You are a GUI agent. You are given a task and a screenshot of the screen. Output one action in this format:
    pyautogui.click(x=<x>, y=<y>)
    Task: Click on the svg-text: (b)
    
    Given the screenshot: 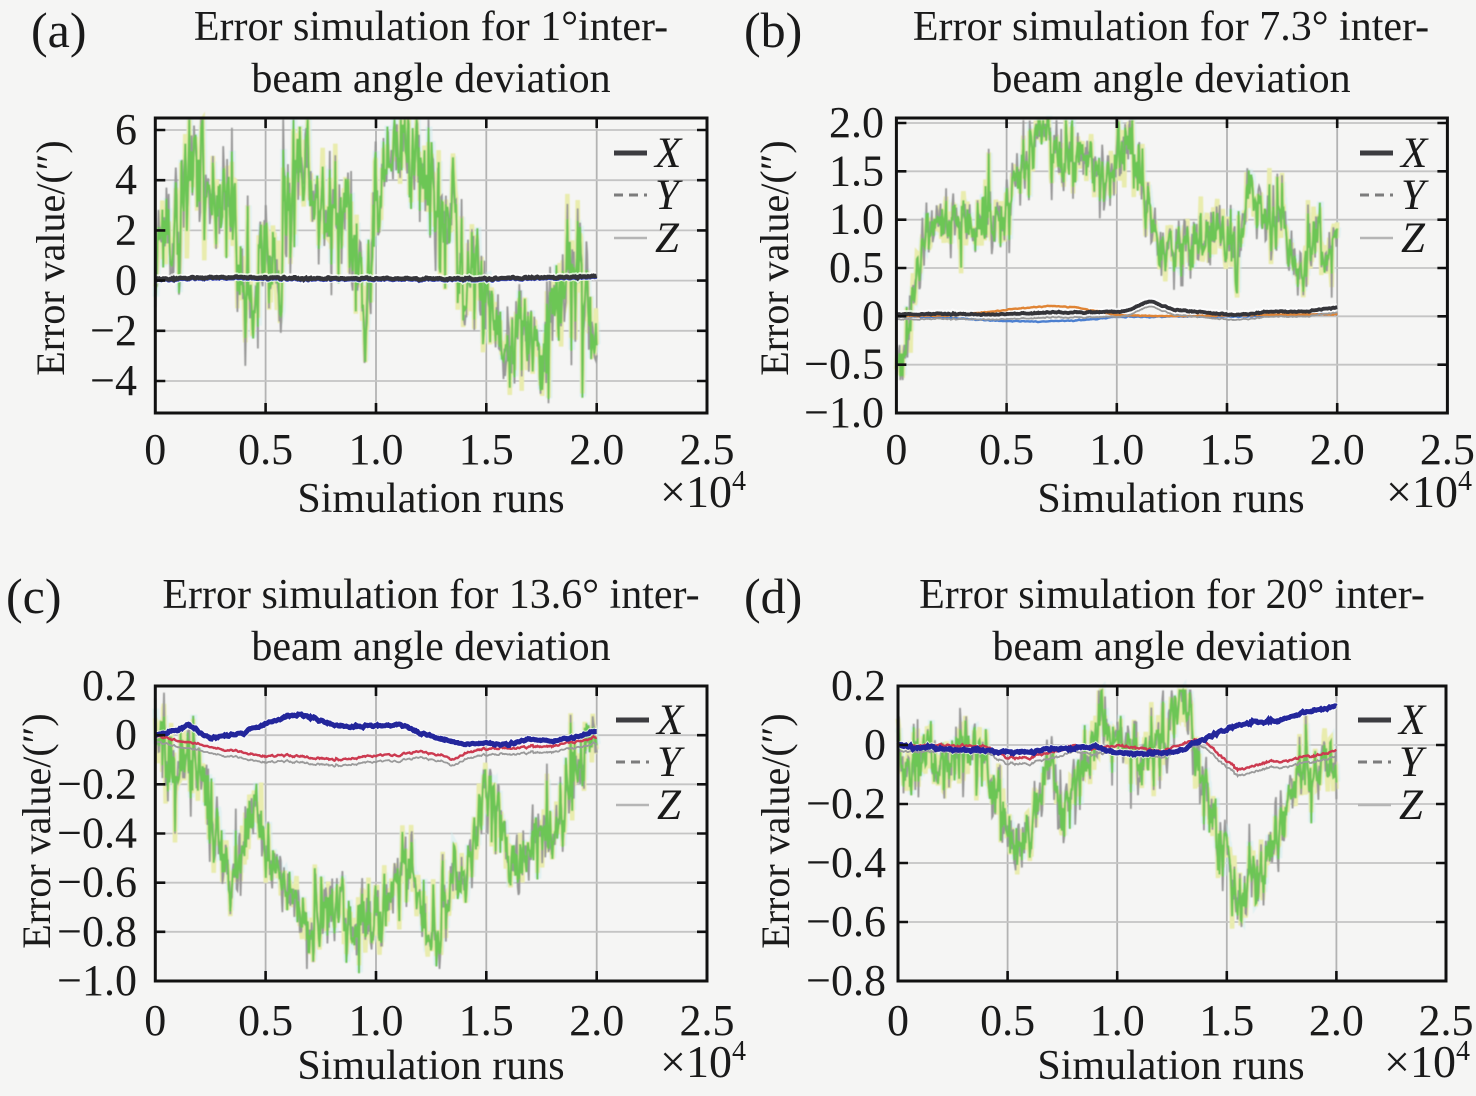 What is the action you would take?
    pyautogui.click(x=773, y=30)
    